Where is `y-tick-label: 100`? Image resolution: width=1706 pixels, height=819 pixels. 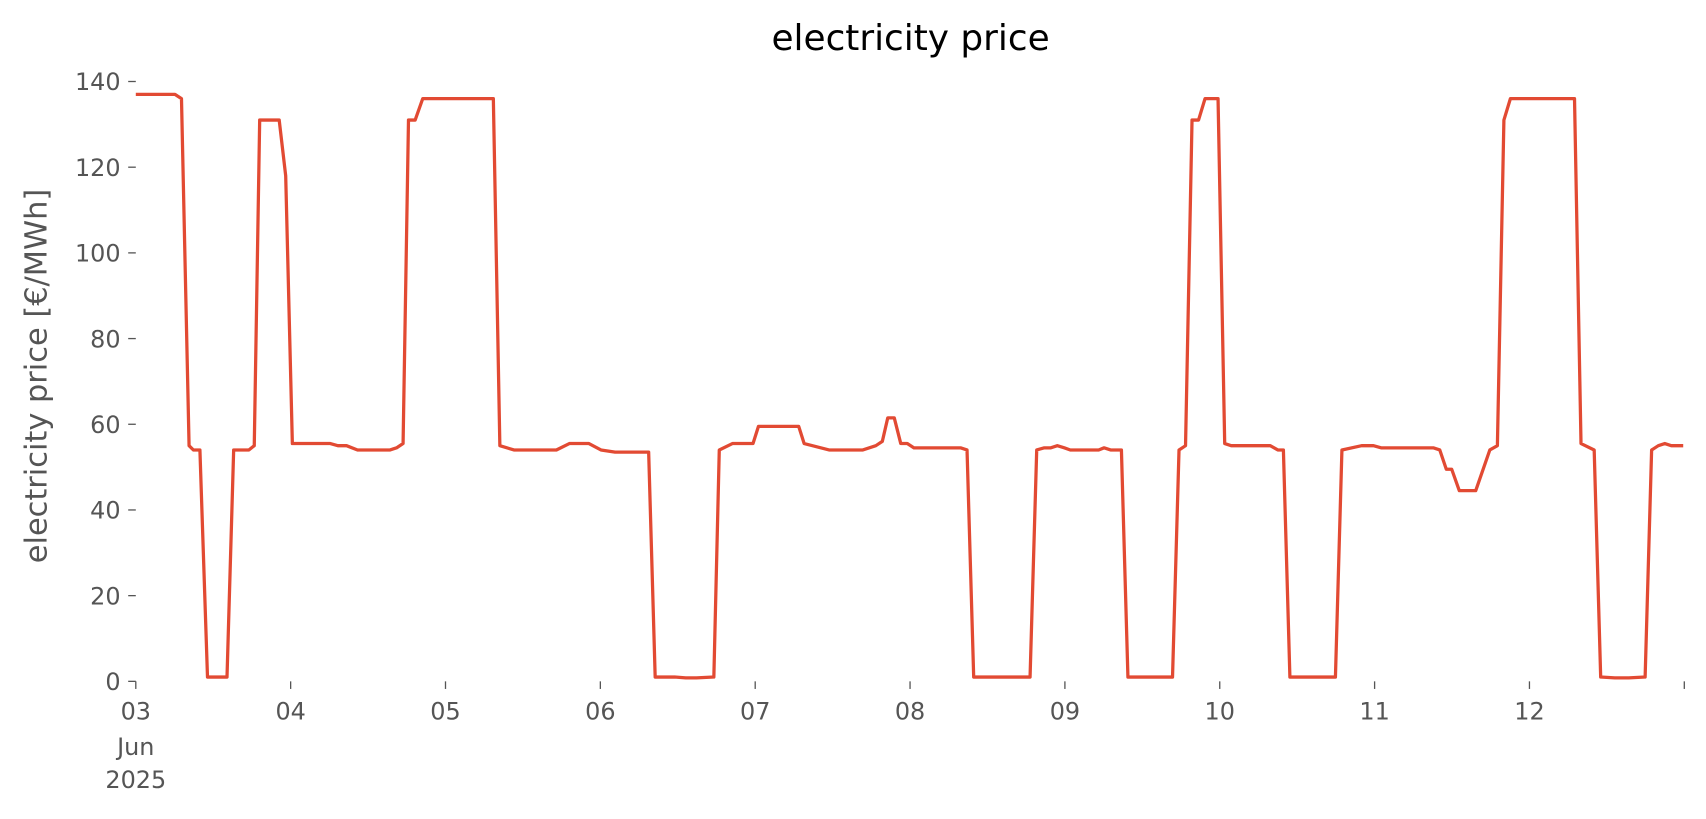 y-tick-label: 100 is located at coordinates (98, 254).